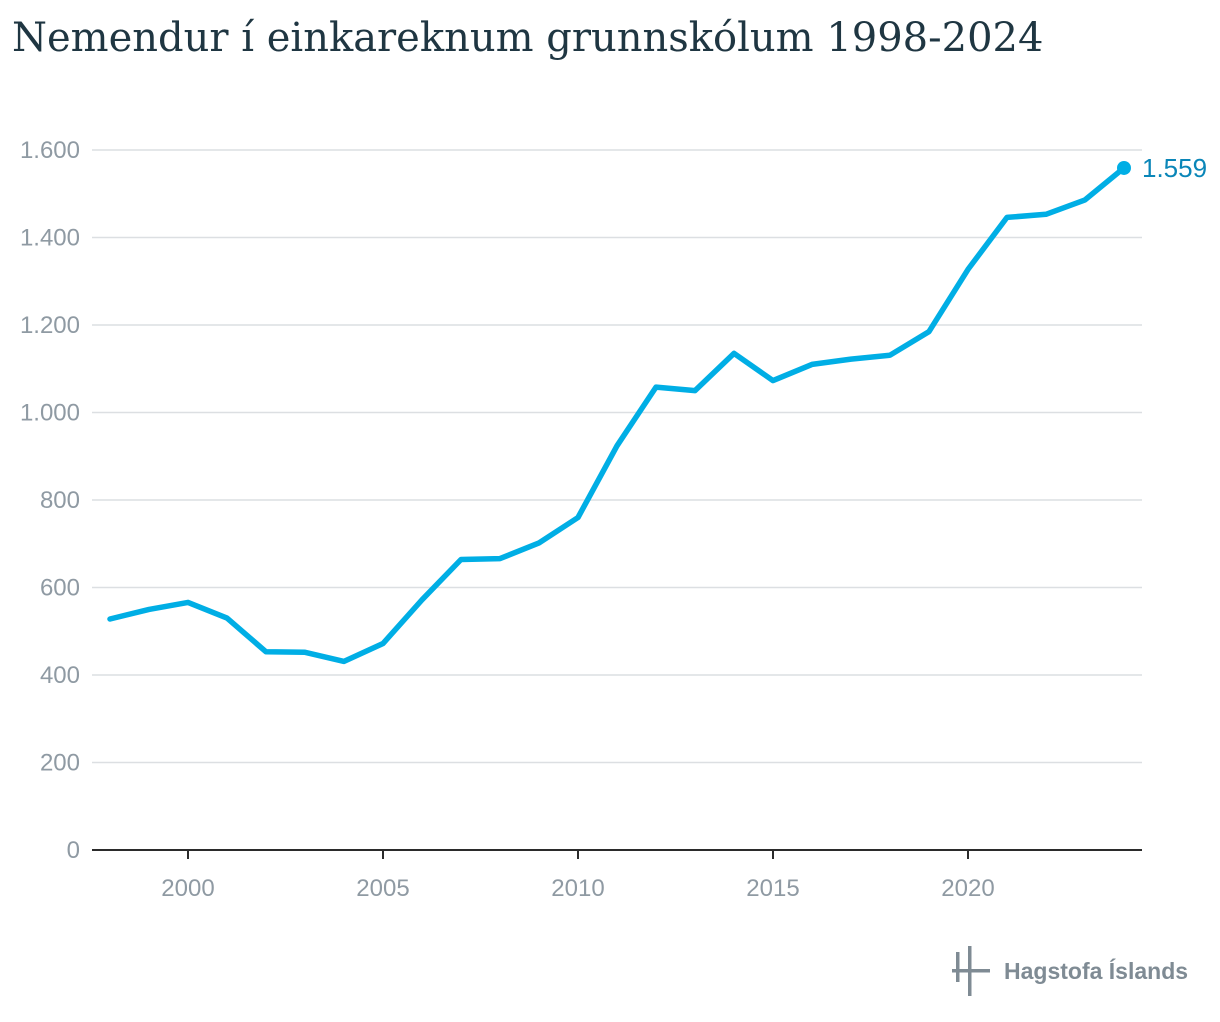 The height and width of the screenshot is (1022, 1220). What do you see at coordinates (967, 888) in the screenshot?
I see `x-tick-label: 2020` at bounding box center [967, 888].